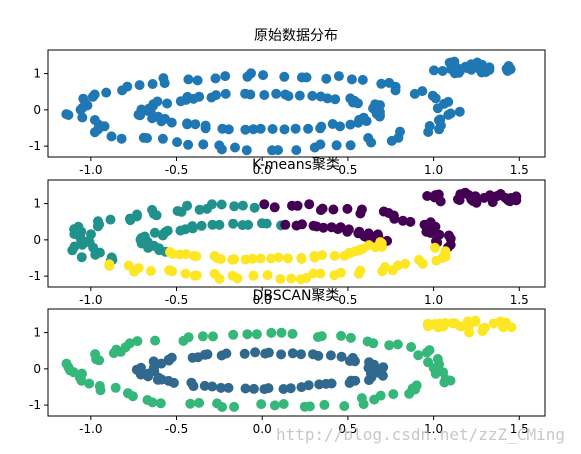 The height and width of the screenshot is (454, 581). I want to click on chart-title: 原始数据分布, so click(296, 36).